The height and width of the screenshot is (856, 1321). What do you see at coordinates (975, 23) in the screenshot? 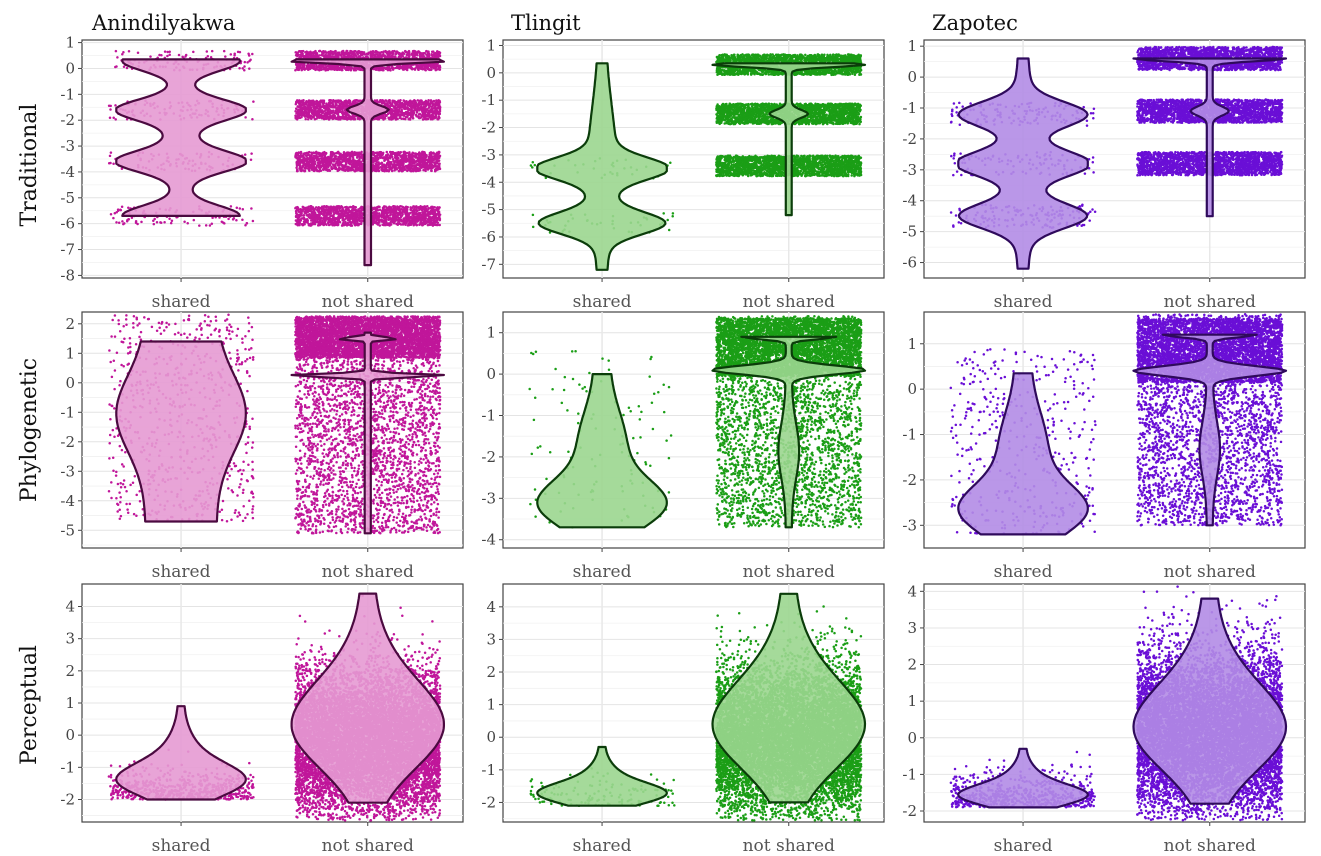
I see `column-title-zapotec: Zapotec` at bounding box center [975, 23].